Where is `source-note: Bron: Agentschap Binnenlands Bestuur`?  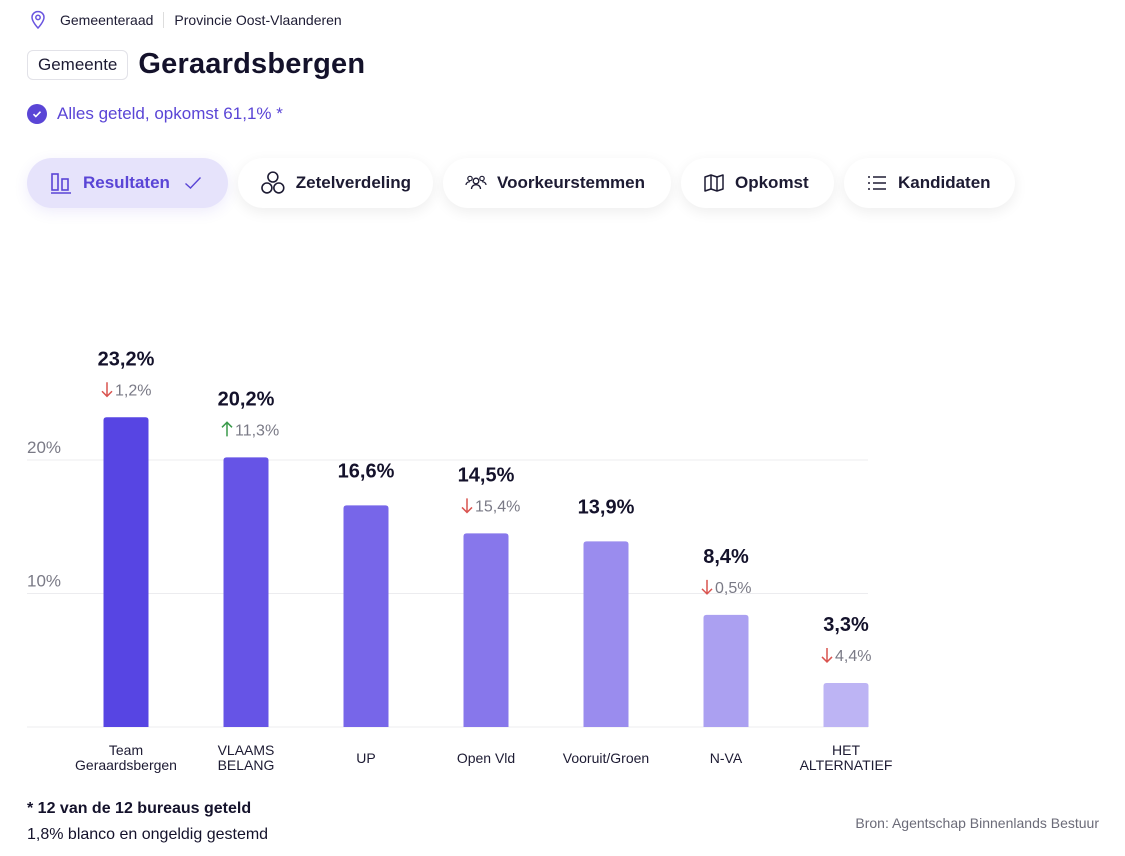 source-note: Bron: Agentschap Binnenlands Bestuur is located at coordinates (977, 823).